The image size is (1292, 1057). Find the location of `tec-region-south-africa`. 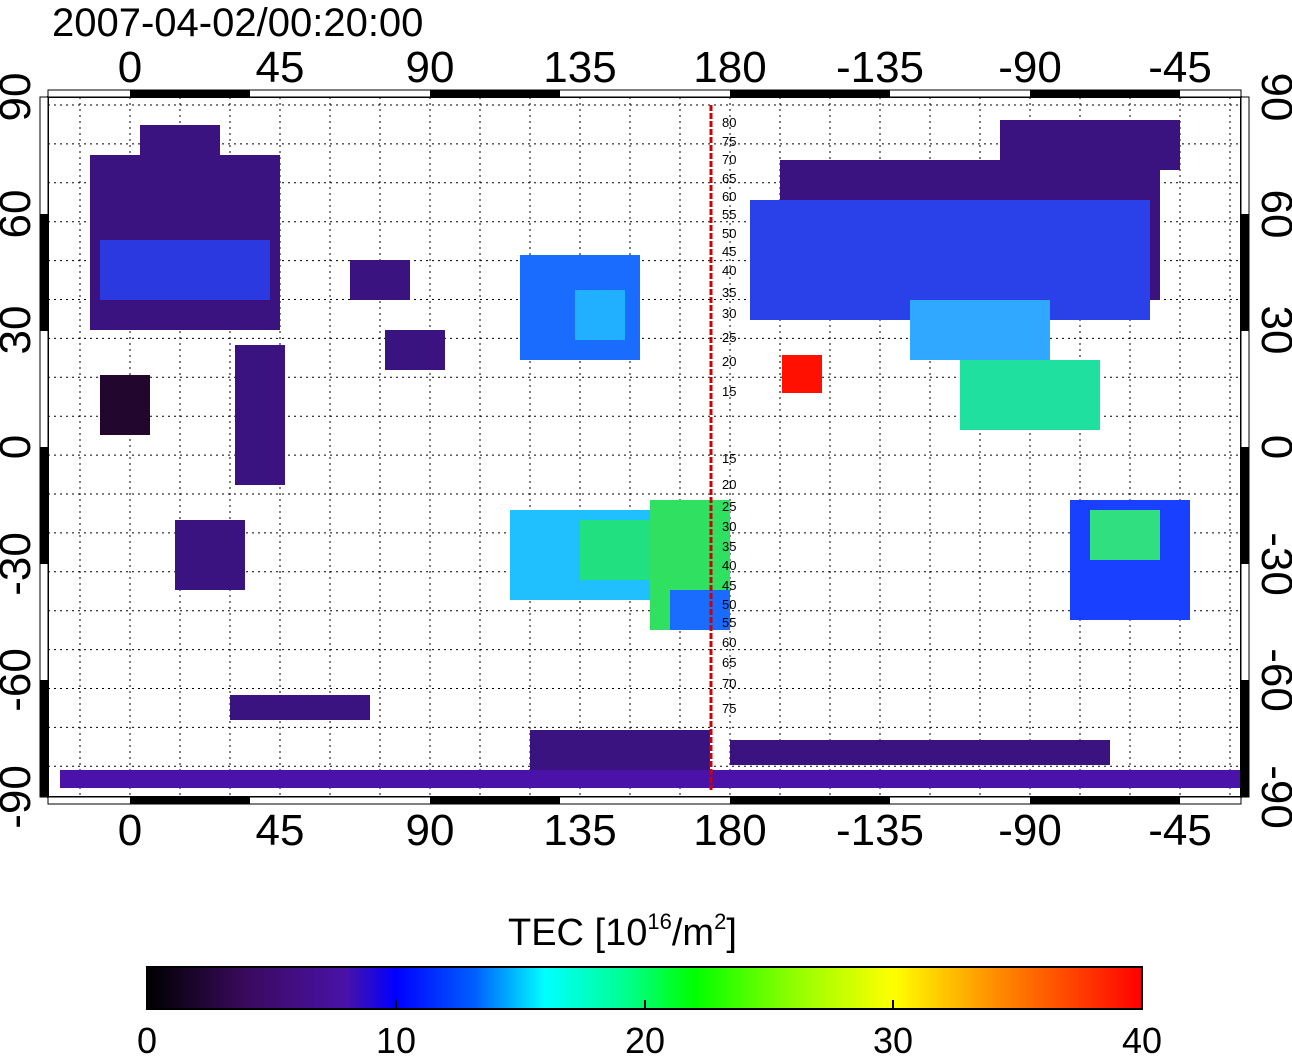

tec-region-south-africa is located at coordinates (210, 555).